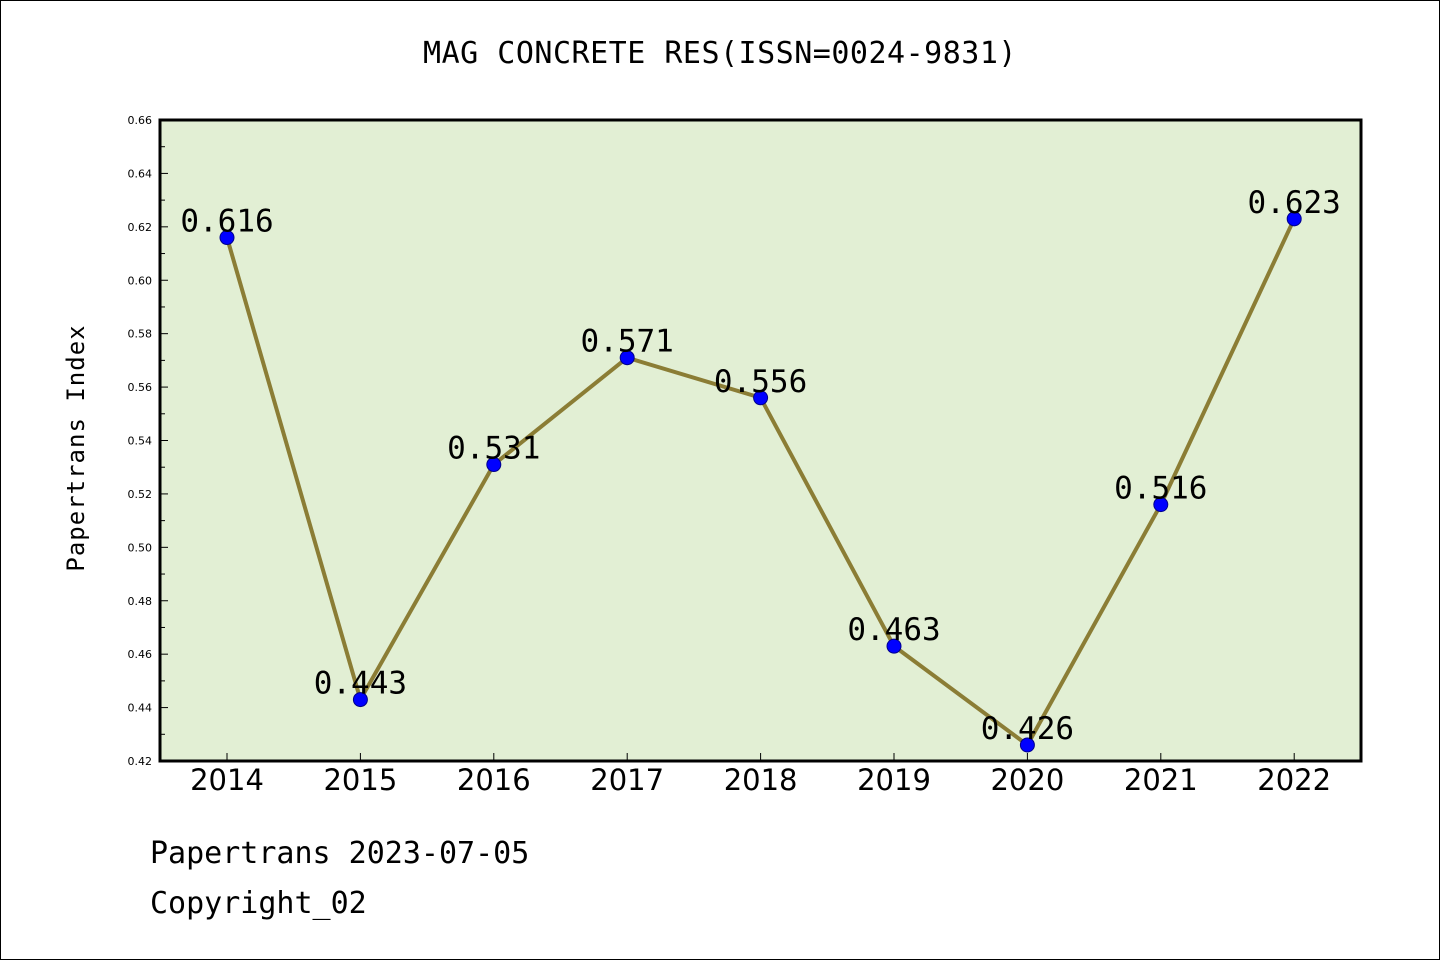  I want to click on y-tick-label: 0.42, so click(140, 761).